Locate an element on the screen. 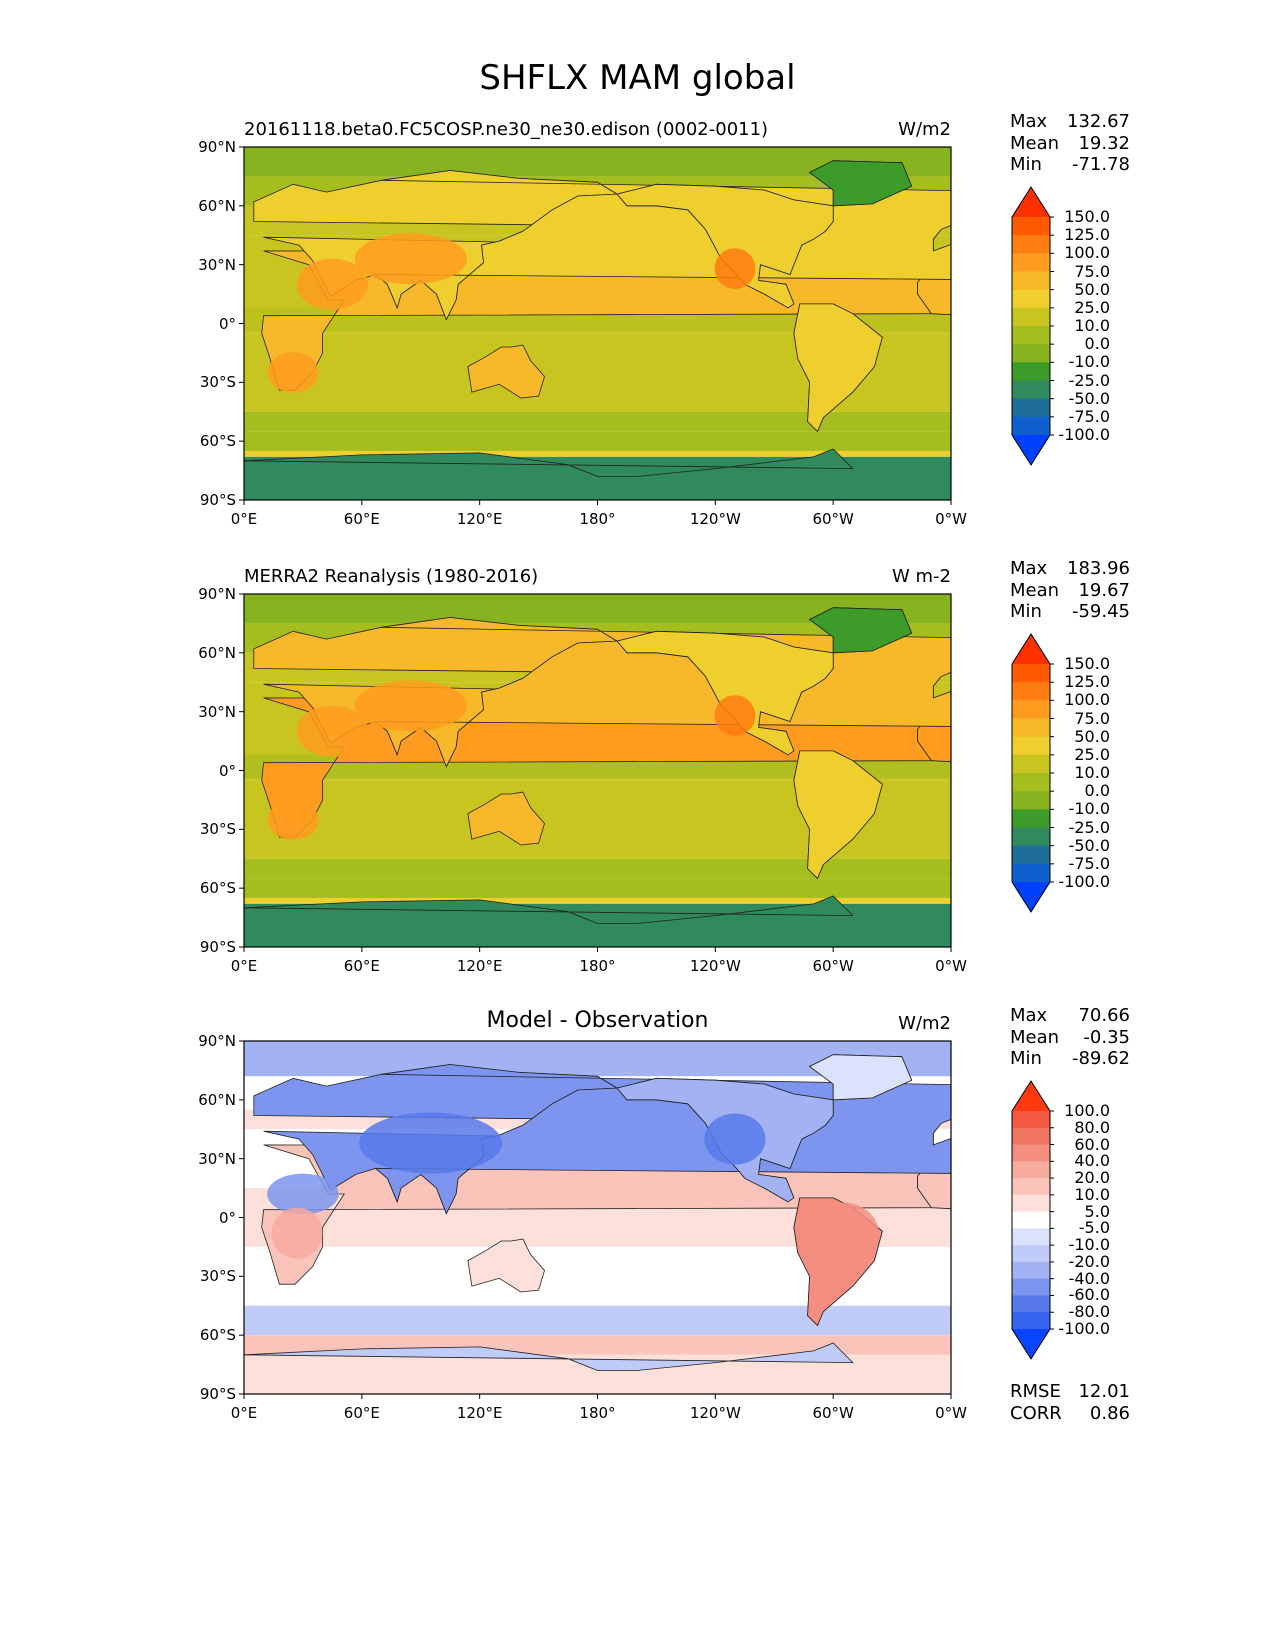 The width and height of the screenshot is (1275, 1650). panel-title: MERRA2 Reanalysis (1980-2016) is located at coordinates (391, 576).